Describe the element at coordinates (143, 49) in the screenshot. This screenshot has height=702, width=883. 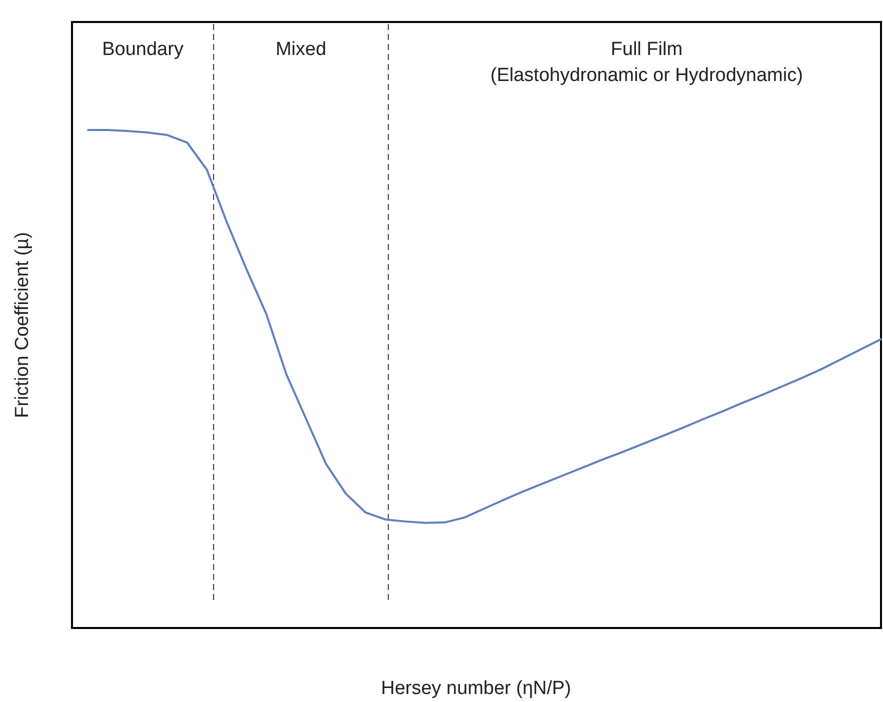
I see `text: Boundary` at that location.